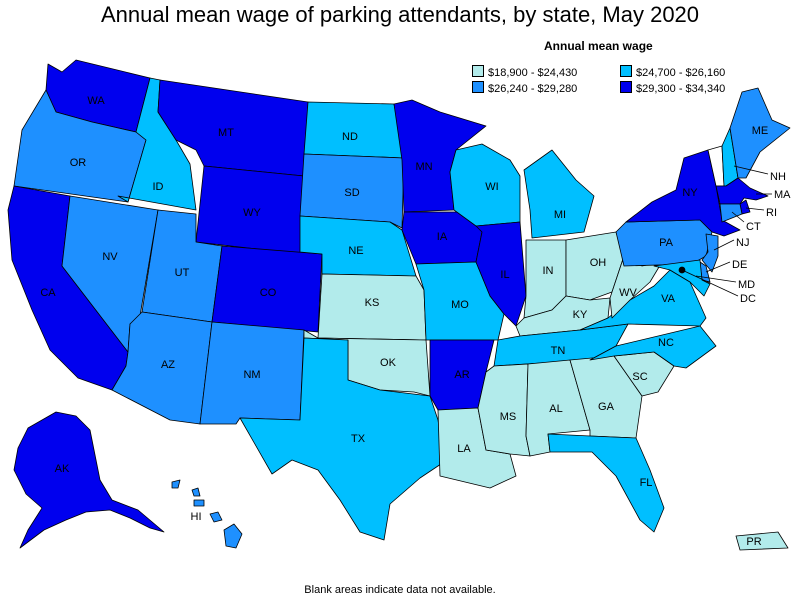 The image size is (800, 600). What do you see at coordinates (606, 407) in the screenshot?
I see `state-label-GA: GA` at bounding box center [606, 407].